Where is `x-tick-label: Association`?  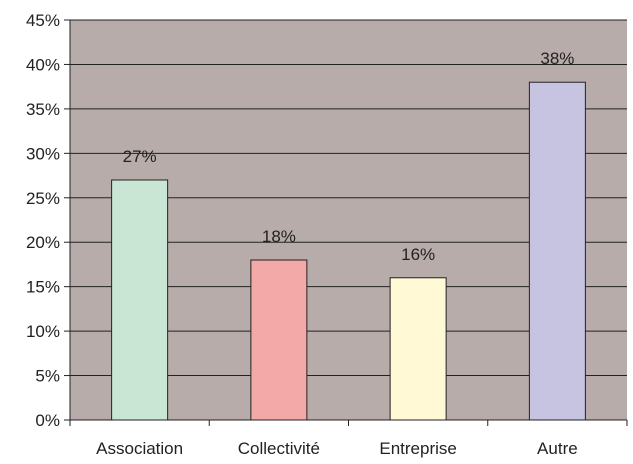 x-tick-label: Association is located at coordinates (139, 448).